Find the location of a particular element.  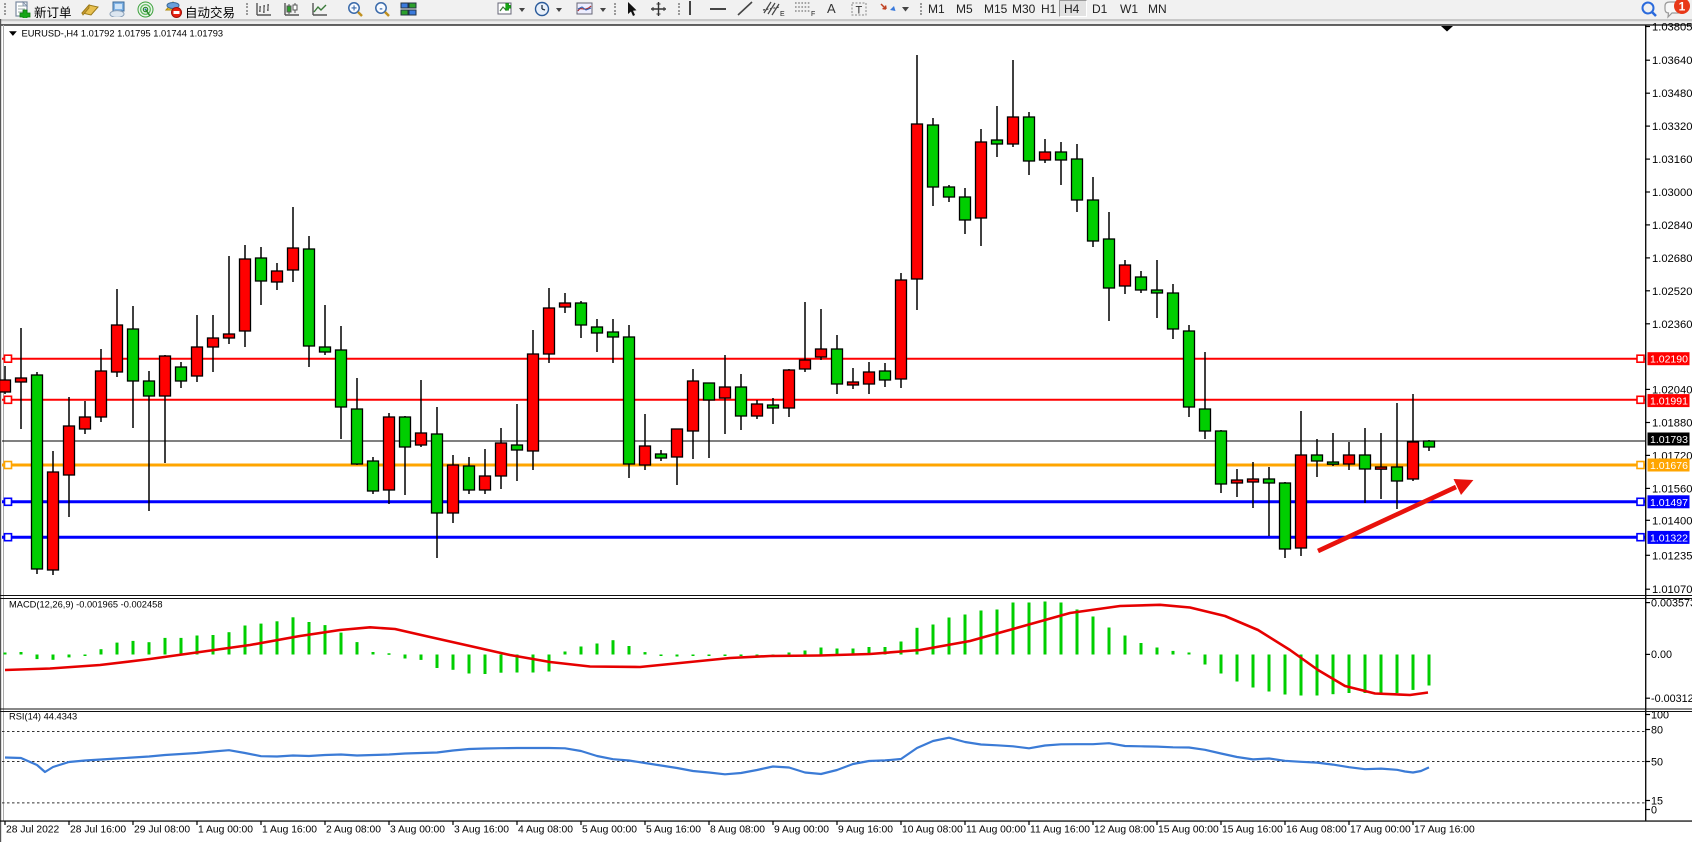

svg-text: 1 Aug 00:00 is located at coordinates (225, 830).